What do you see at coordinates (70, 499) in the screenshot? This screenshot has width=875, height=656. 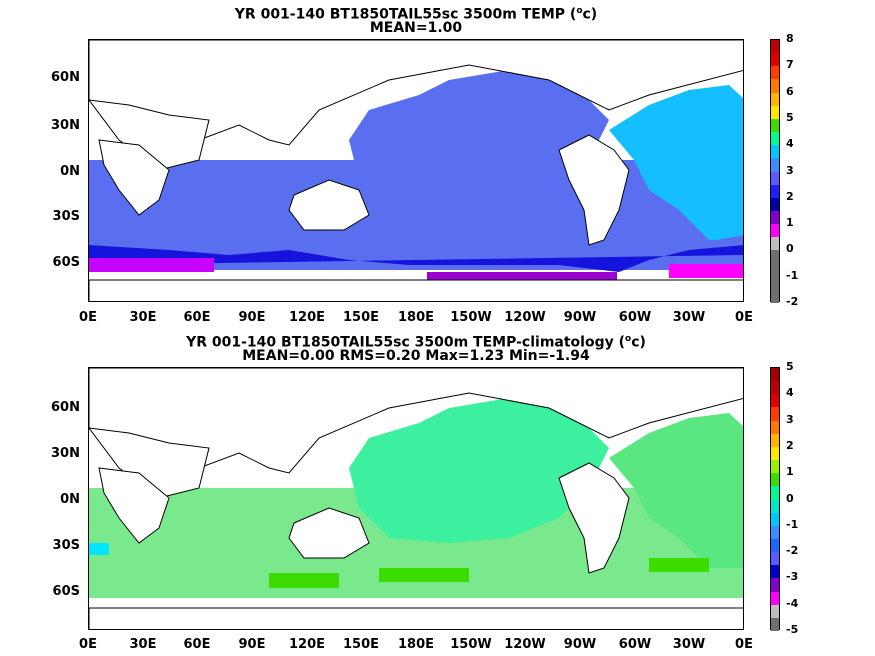 I see `panel2-lat-0N: 0N` at bounding box center [70, 499].